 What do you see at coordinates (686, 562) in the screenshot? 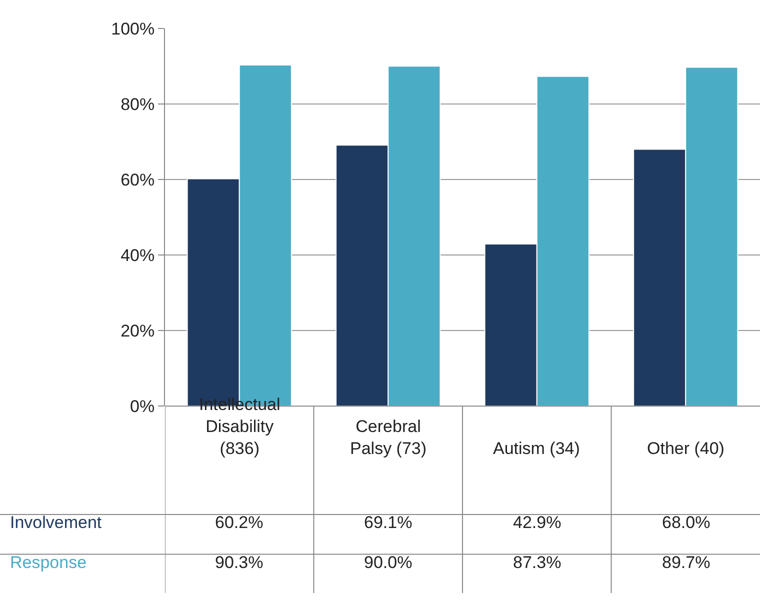
I see `data-label: 89.7%` at bounding box center [686, 562].